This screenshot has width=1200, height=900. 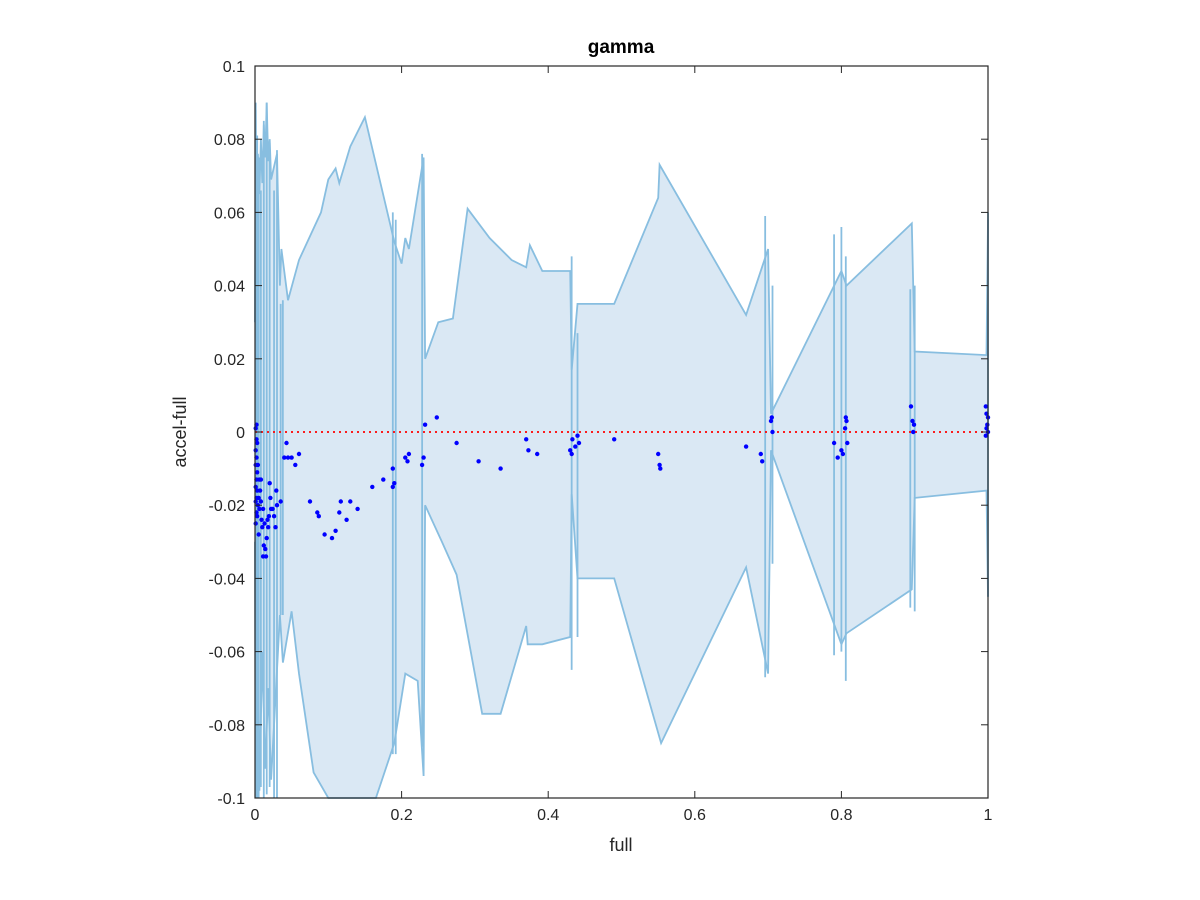 I want to click on x-tick-label: 0.6, so click(x=695, y=815).